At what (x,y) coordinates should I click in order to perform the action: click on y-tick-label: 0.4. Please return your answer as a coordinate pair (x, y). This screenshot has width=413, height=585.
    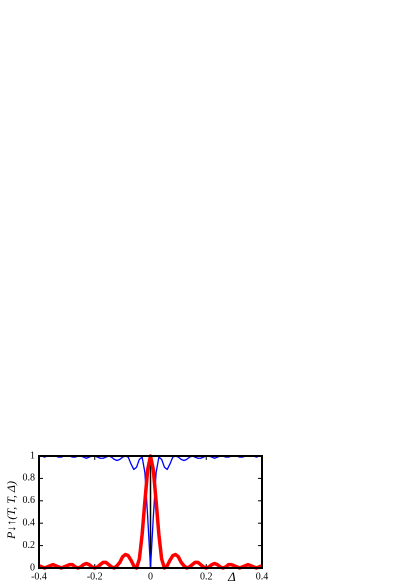
    Looking at the image, I should click on (29, 522).